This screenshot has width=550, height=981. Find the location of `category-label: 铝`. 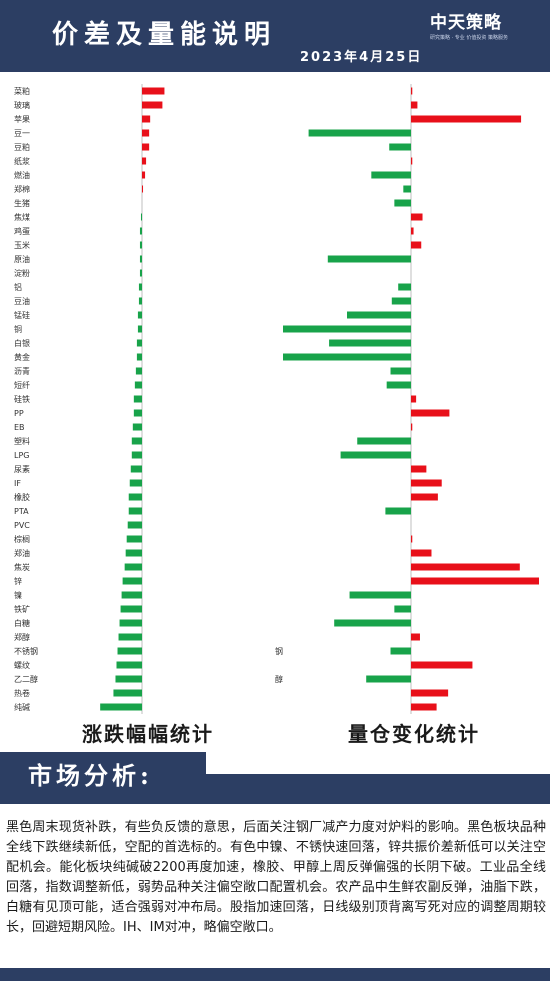

category-label: 铝 is located at coordinates (18, 287).